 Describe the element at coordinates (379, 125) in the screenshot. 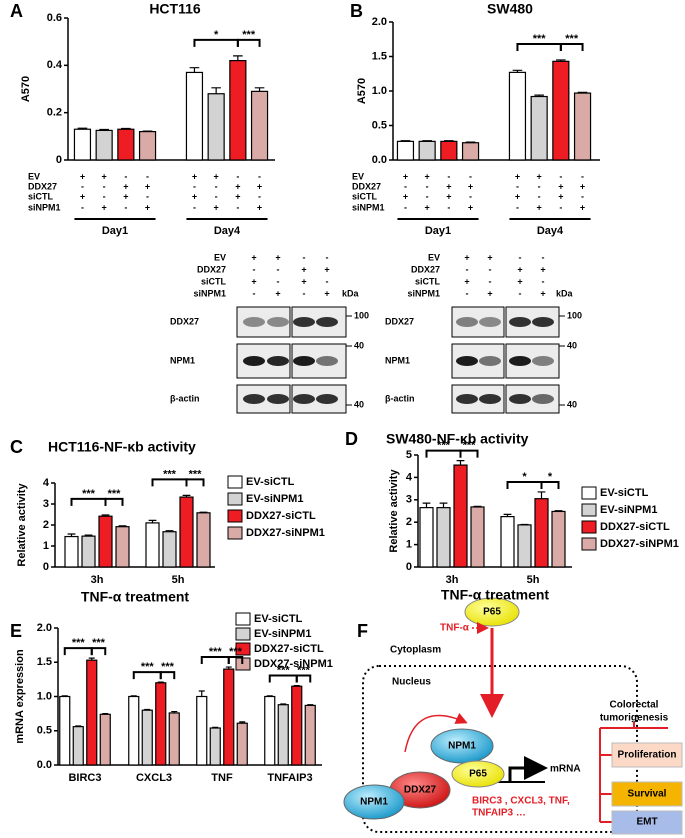

I see `y-tick-label: 0.5` at that location.